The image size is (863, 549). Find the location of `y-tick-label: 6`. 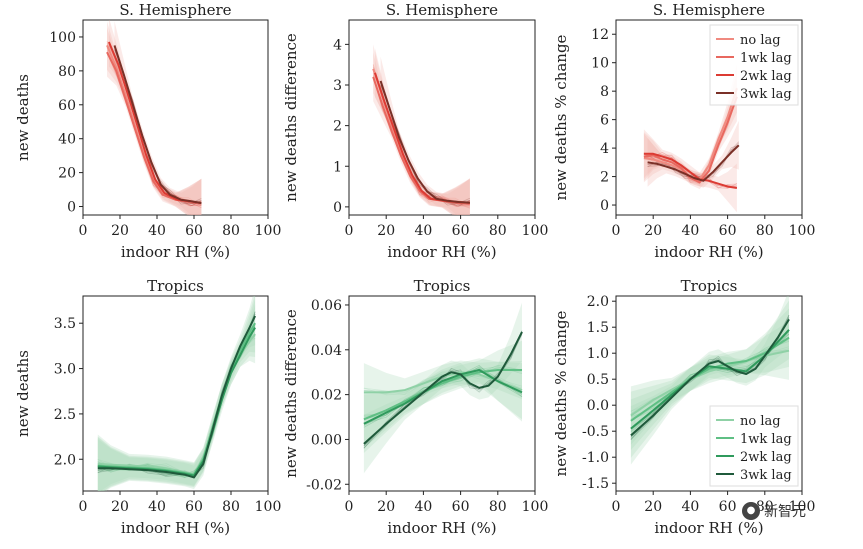

y-tick-label: 6 is located at coordinates (604, 121).